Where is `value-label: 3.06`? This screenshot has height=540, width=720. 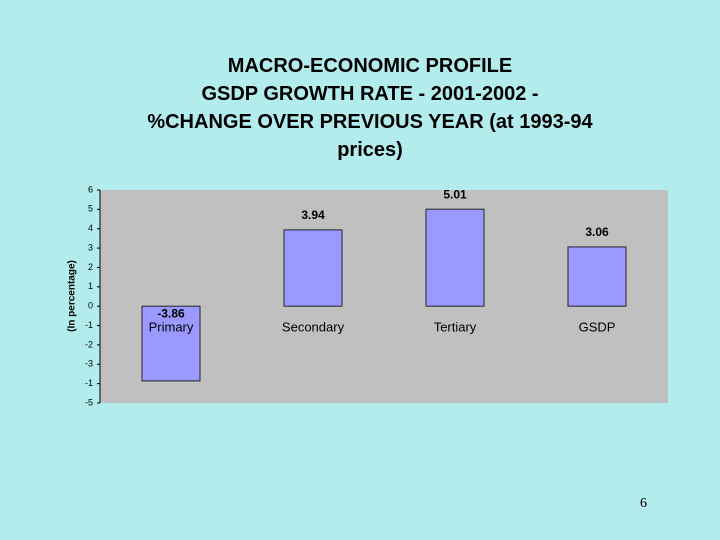
value-label: 3.06 is located at coordinates (597, 232).